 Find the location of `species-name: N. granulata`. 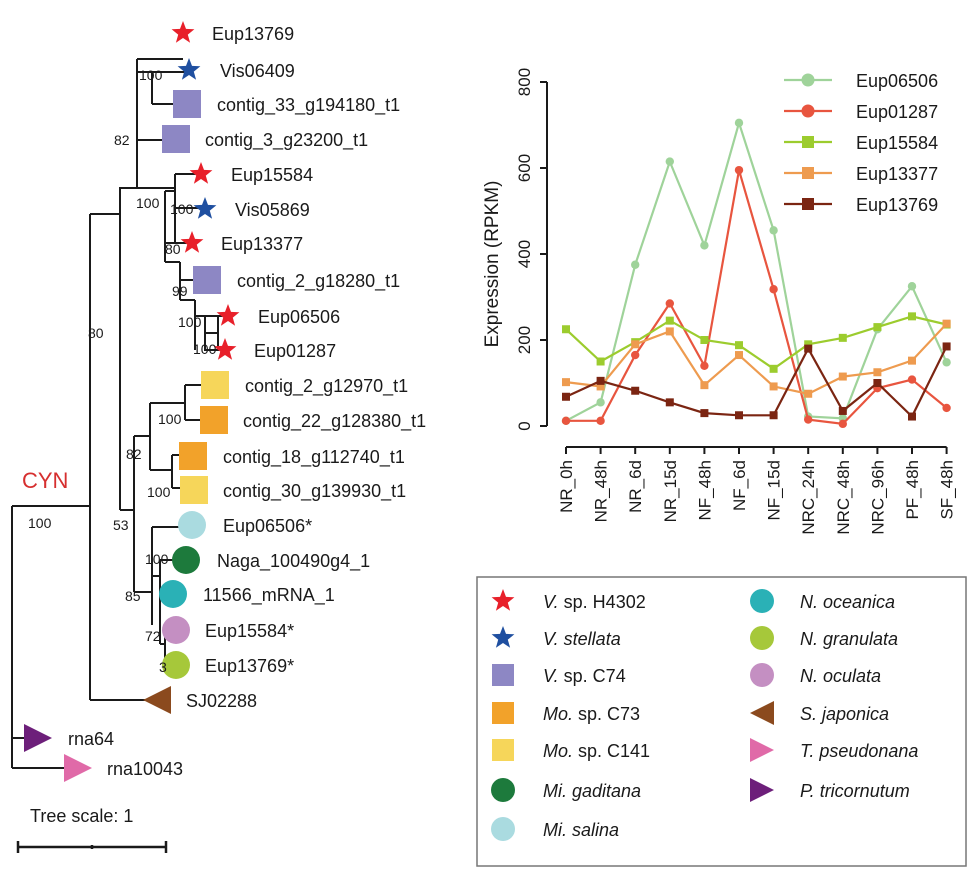

species-name: N. granulata is located at coordinates (849, 639).